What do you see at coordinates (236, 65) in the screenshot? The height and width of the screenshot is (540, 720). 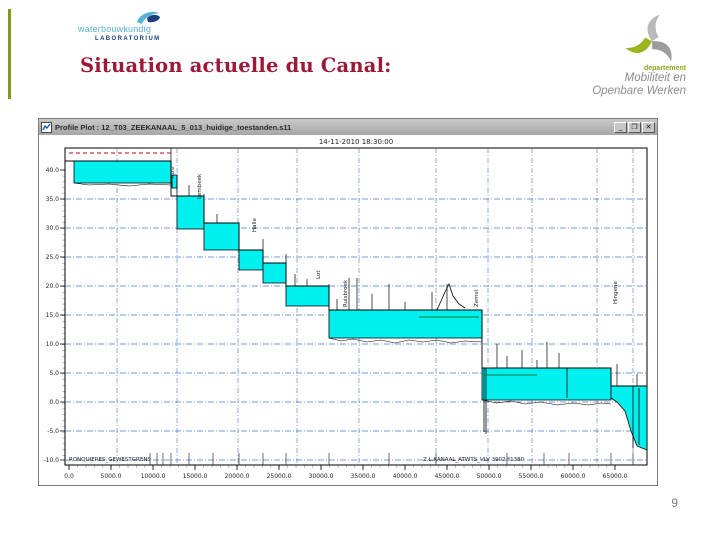 I see `slide-title: Situation actuelle du Canal:` at bounding box center [236, 65].